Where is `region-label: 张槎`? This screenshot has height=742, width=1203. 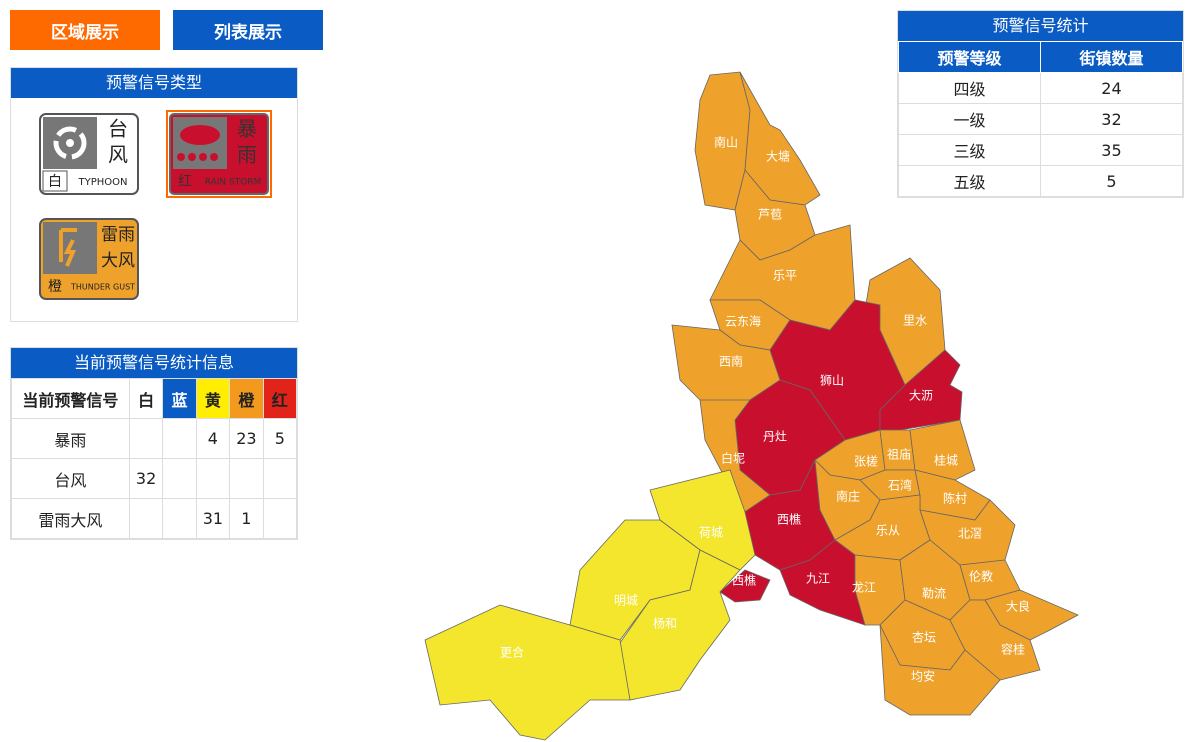 region-label: 张槎 is located at coordinates (866, 461).